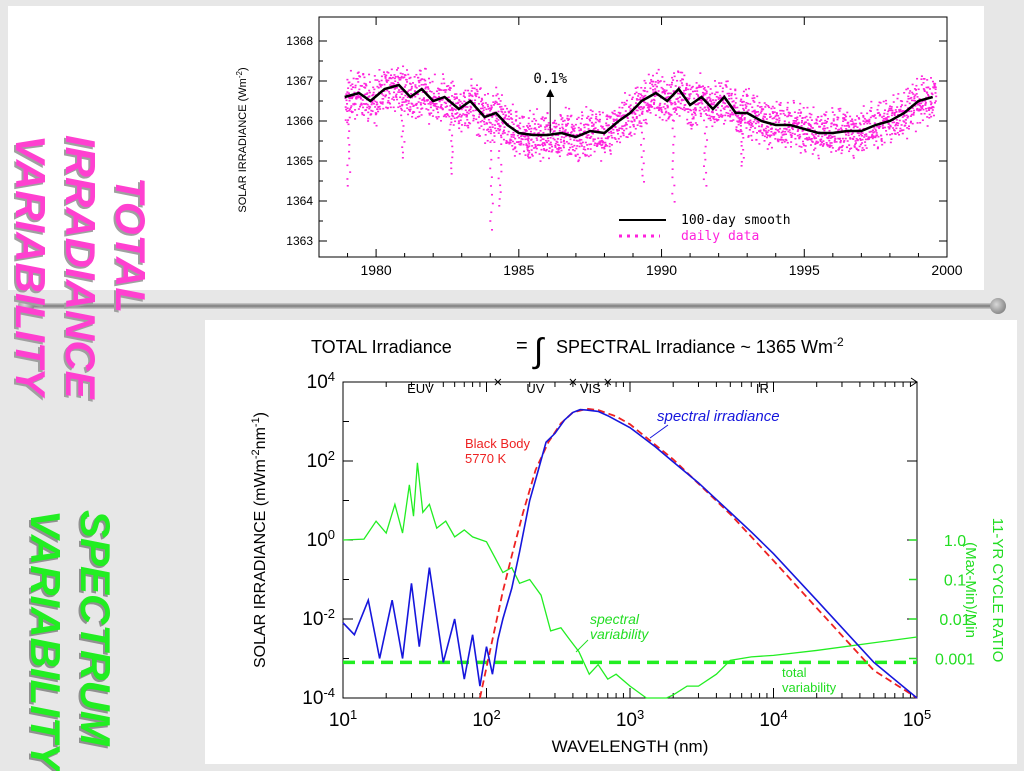 Image resolution: width=1024 pixels, height=771 pixels. What do you see at coordinates (312, 698) in the screenshot?
I see `tick-base: 10` at bounding box center [312, 698].